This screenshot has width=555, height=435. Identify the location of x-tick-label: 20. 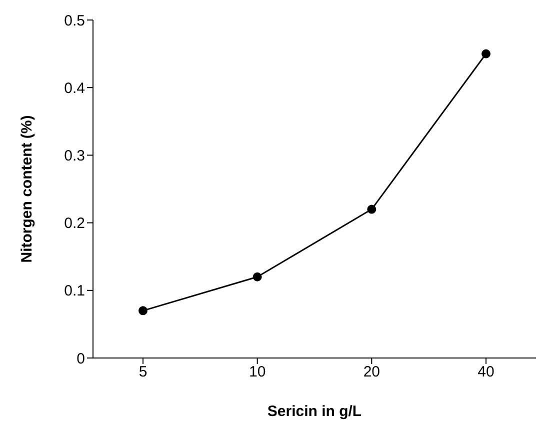
(371, 372).